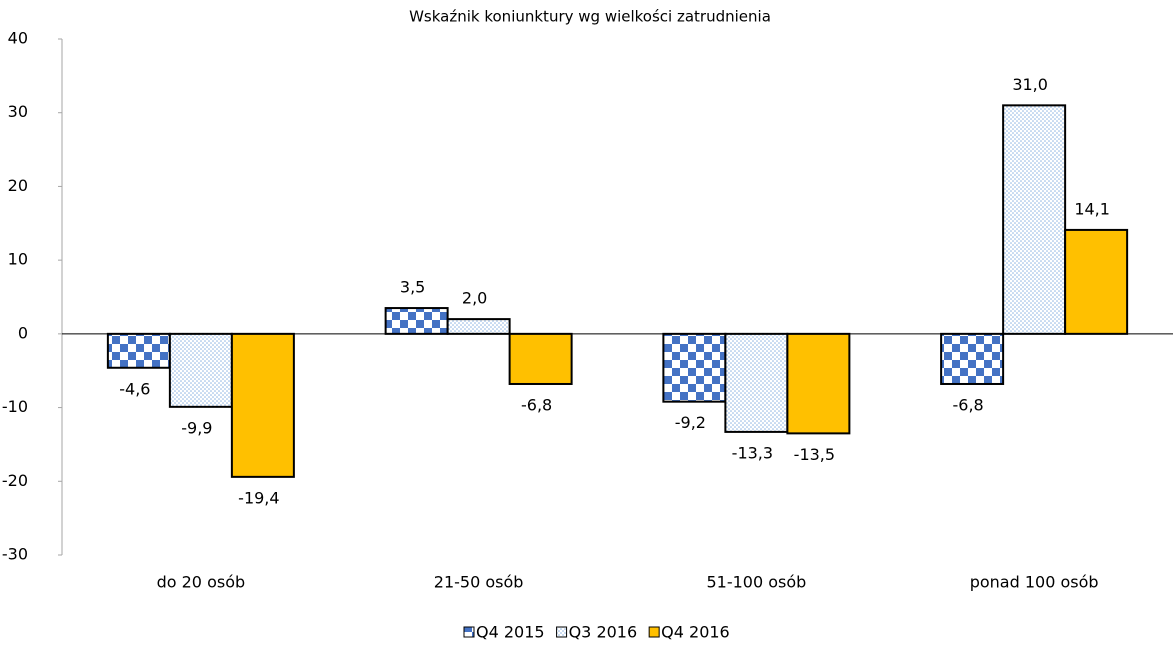  I want to click on x-tick-label: ponad 100 osób, so click(1034, 582).